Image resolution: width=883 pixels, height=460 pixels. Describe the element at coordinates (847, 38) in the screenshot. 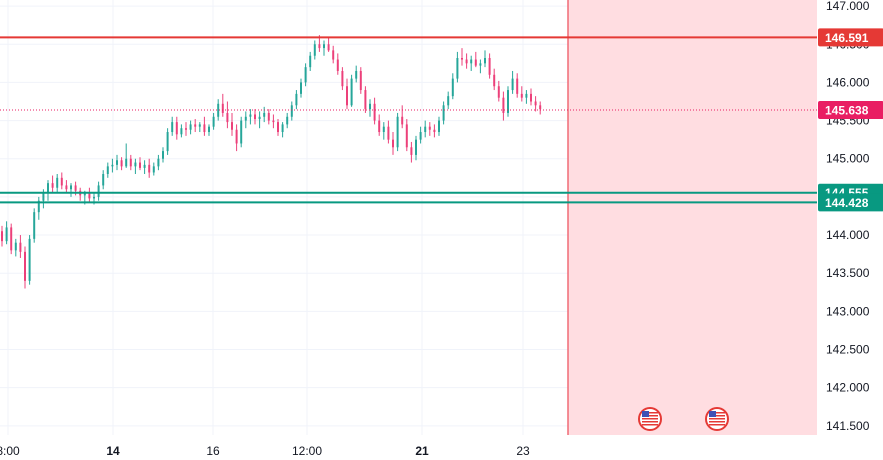

I see `resistance-price-badge-text: 146.591` at that location.